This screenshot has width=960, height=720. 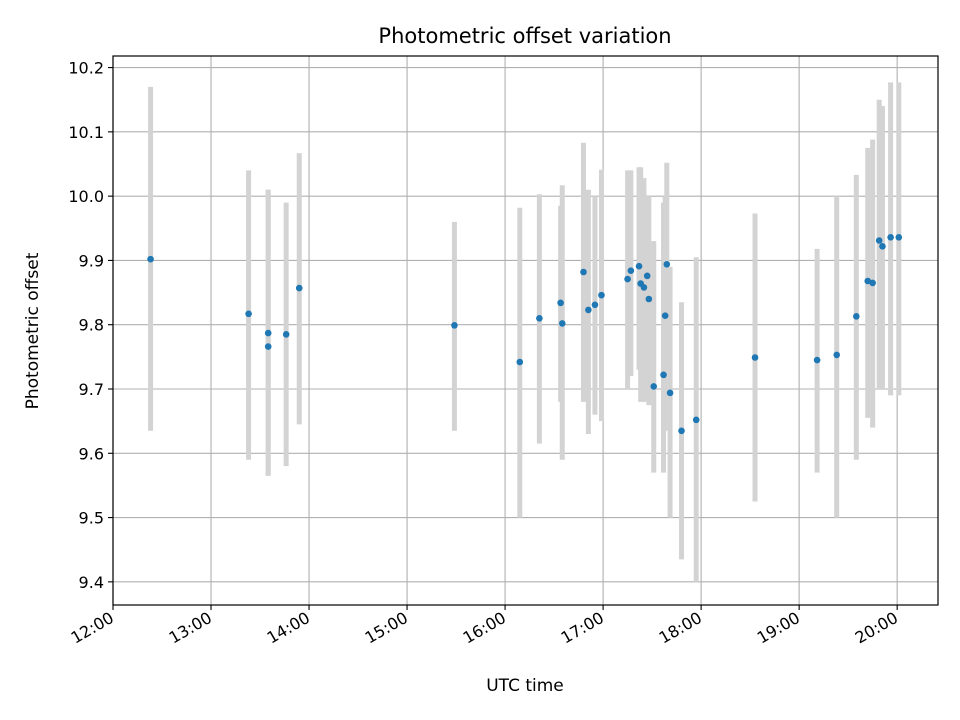 I want to click on y-axis-label: Photometric offset, so click(x=33, y=330).